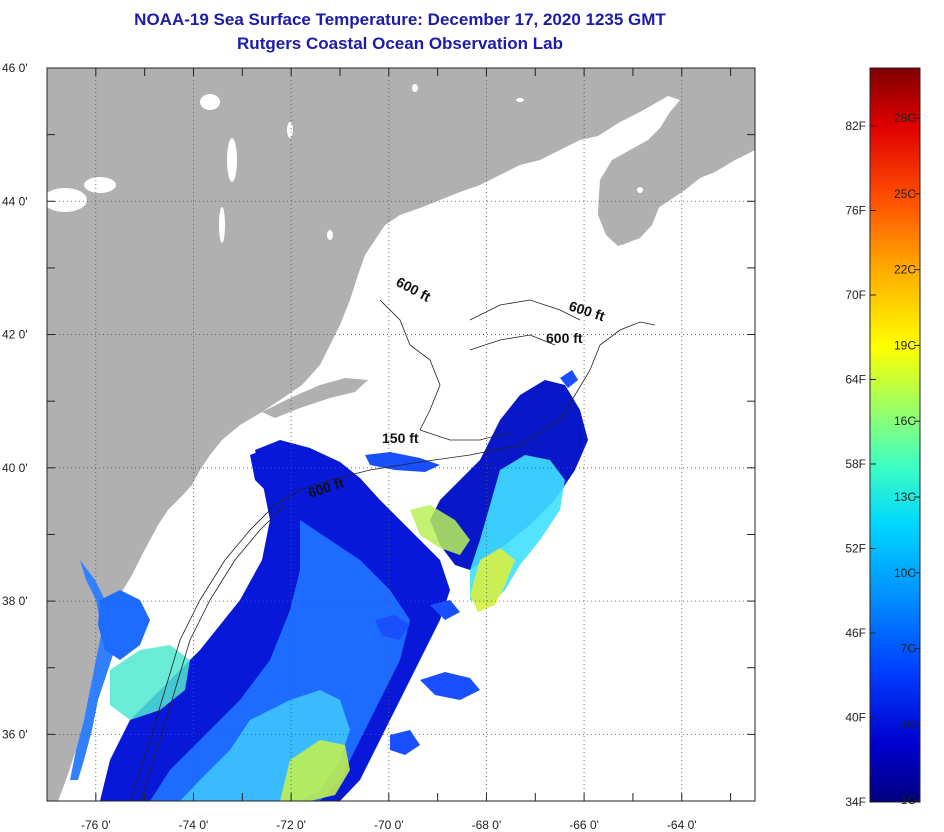 This screenshot has width=944, height=832. Describe the element at coordinates (909, 649) in the screenshot. I see `colorbar-celsius-label: 7C` at that location.